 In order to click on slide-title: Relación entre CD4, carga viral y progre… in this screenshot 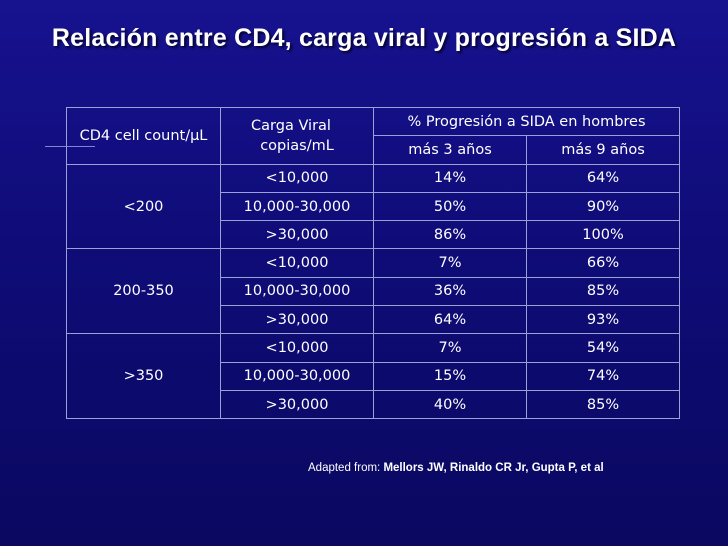, I will do `click(364, 38)`.